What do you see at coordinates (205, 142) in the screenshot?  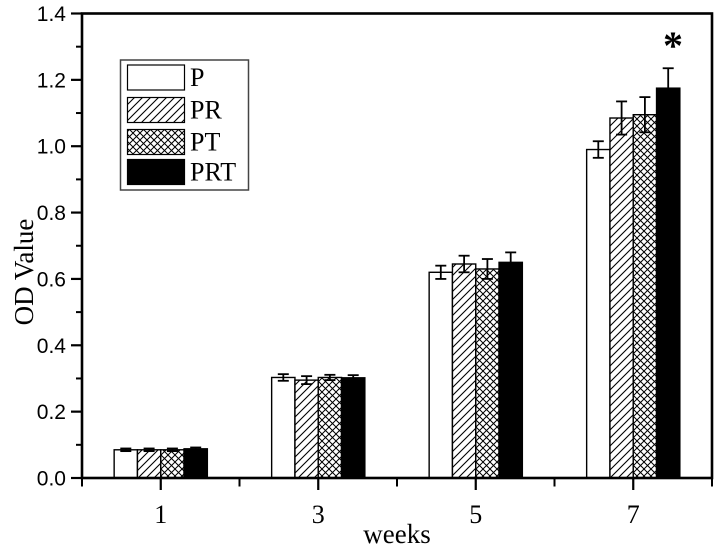 I see `legend-label-PT: PT` at bounding box center [205, 142].